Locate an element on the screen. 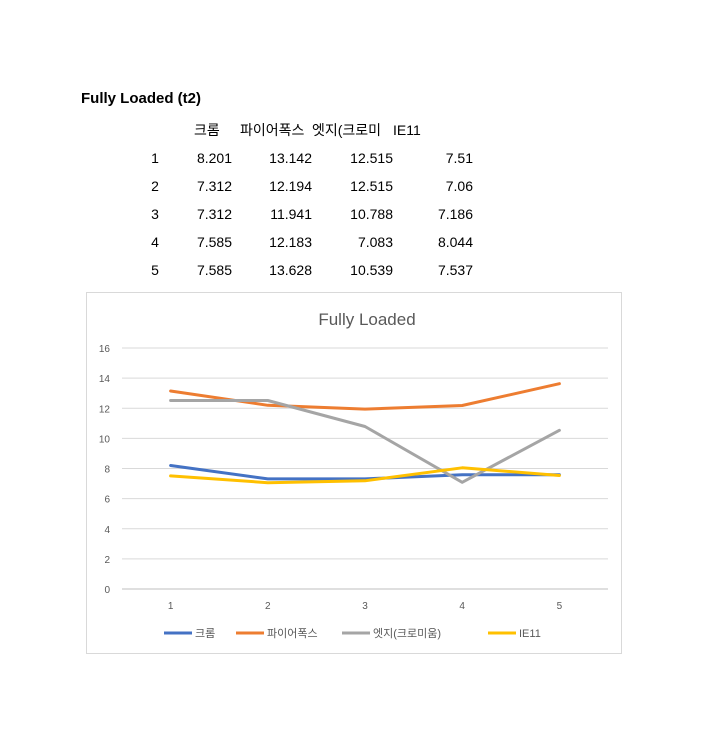 Image resolution: width=718 pixels, height=756 pixels. table-cell: 7.06 is located at coordinates (459, 186).